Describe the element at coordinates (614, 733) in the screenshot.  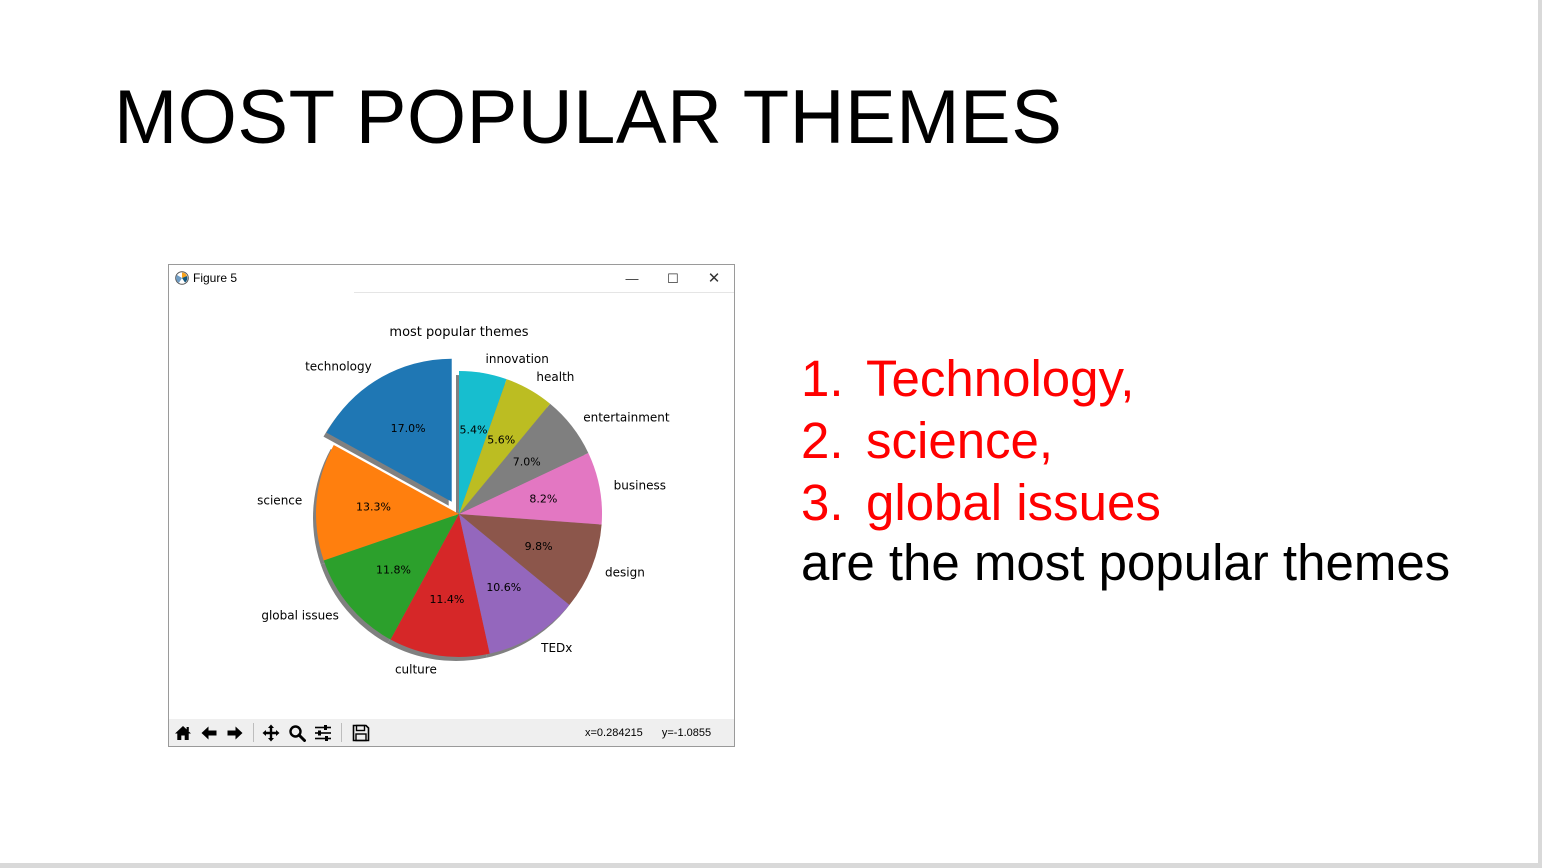
I see `coord-x: x=0.284215` at that location.